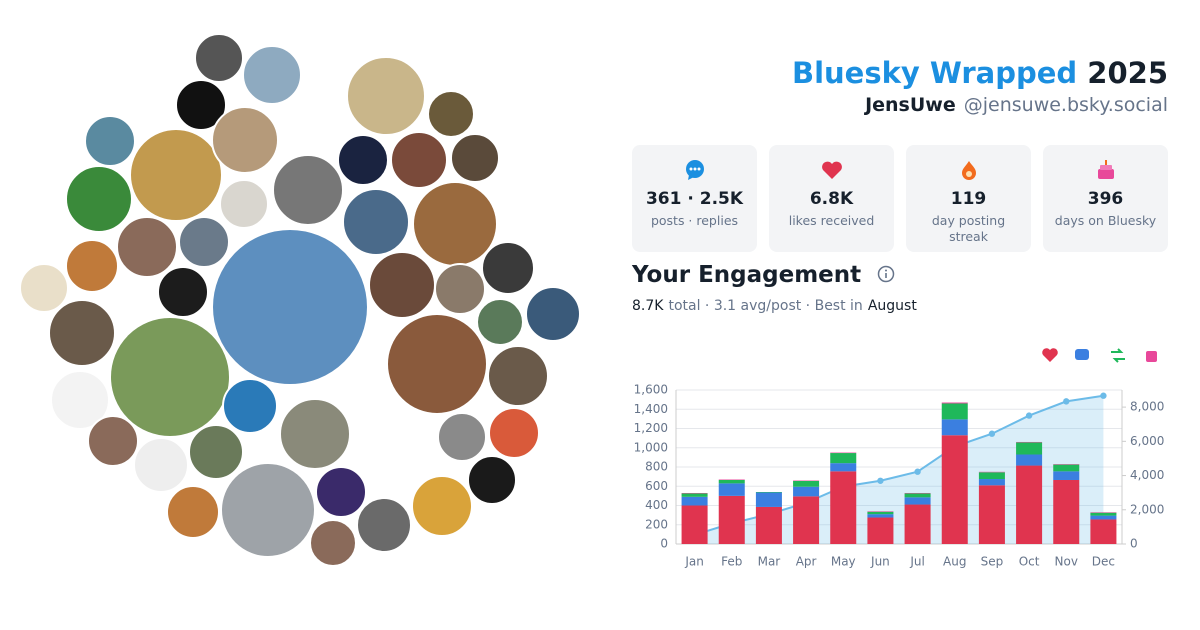  Describe the element at coordinates (656, 505) in the screenshot. I see `y-tick-label: 400` at that location.